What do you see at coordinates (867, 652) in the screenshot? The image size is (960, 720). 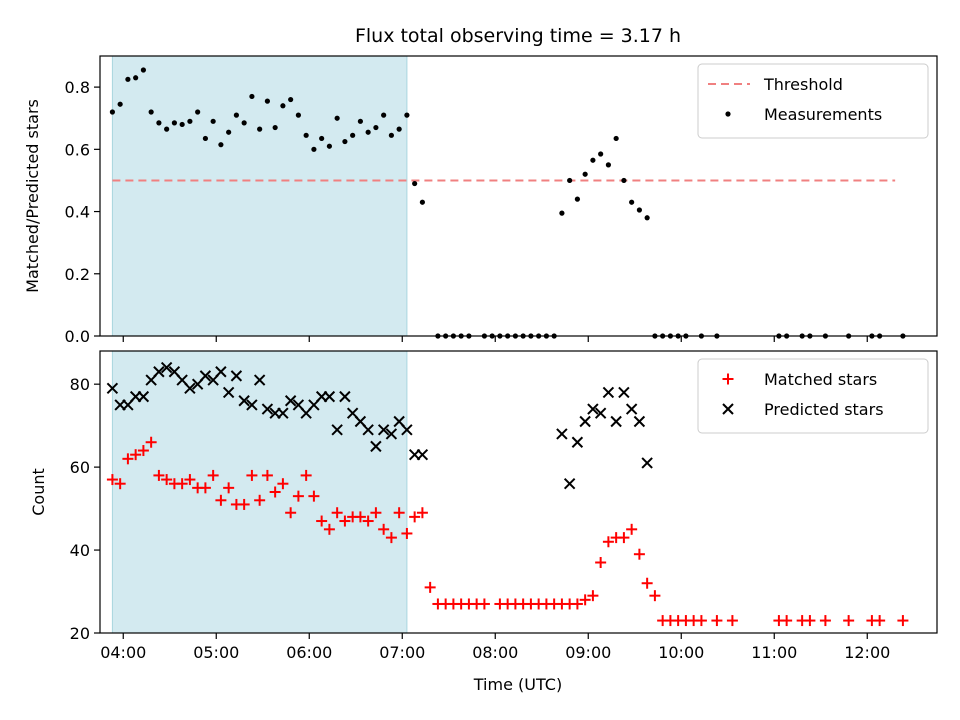 I see `x-tick-label: 12:00` at bounding box center [867, 652].